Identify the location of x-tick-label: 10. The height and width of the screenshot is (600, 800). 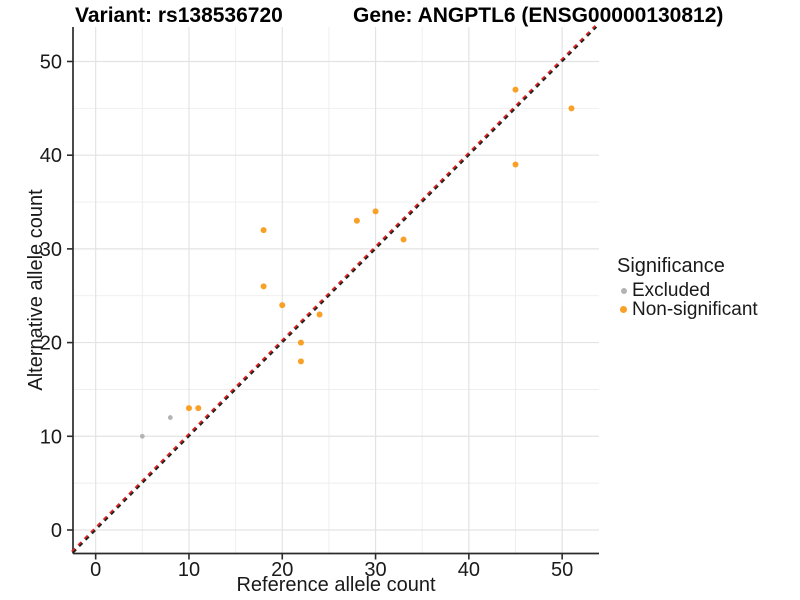
(189, 570).